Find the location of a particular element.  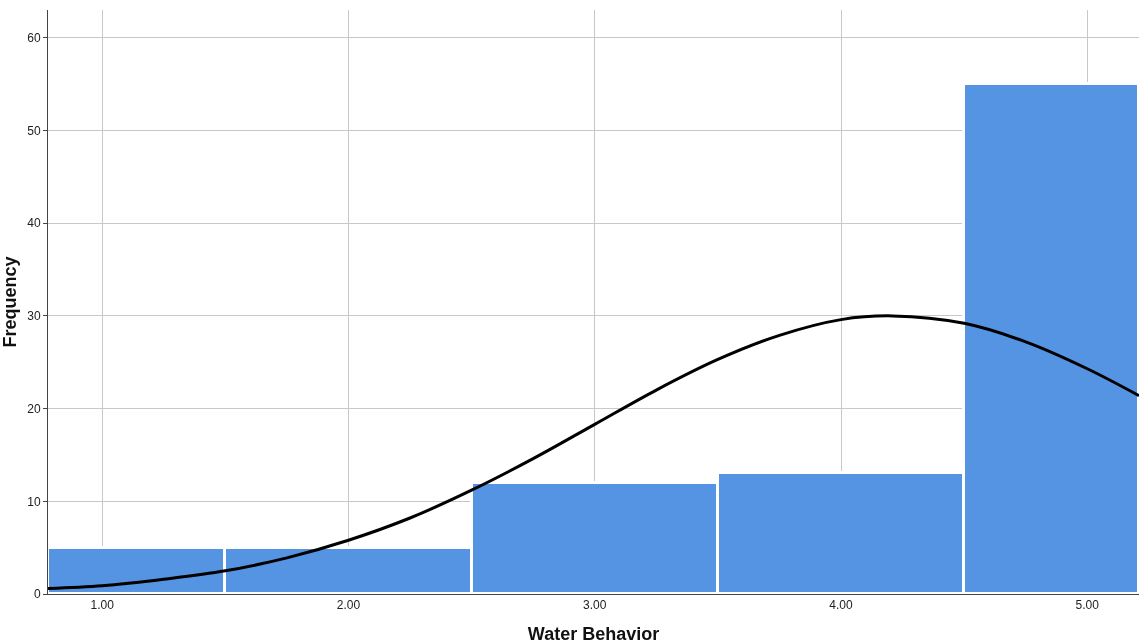

x-tick-label: 4.00 is located at coordinates (841, 605).